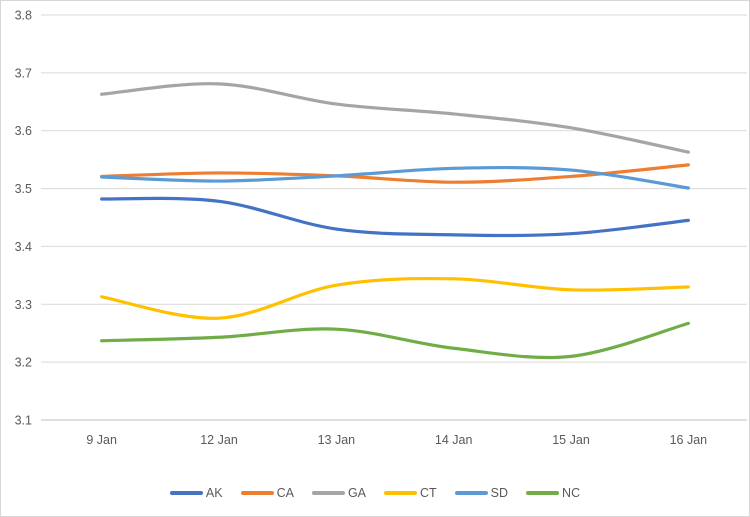  Describe the element at coordinates (214, 492) in the screenshot. I see `legend-label-AK: AK` at that location.